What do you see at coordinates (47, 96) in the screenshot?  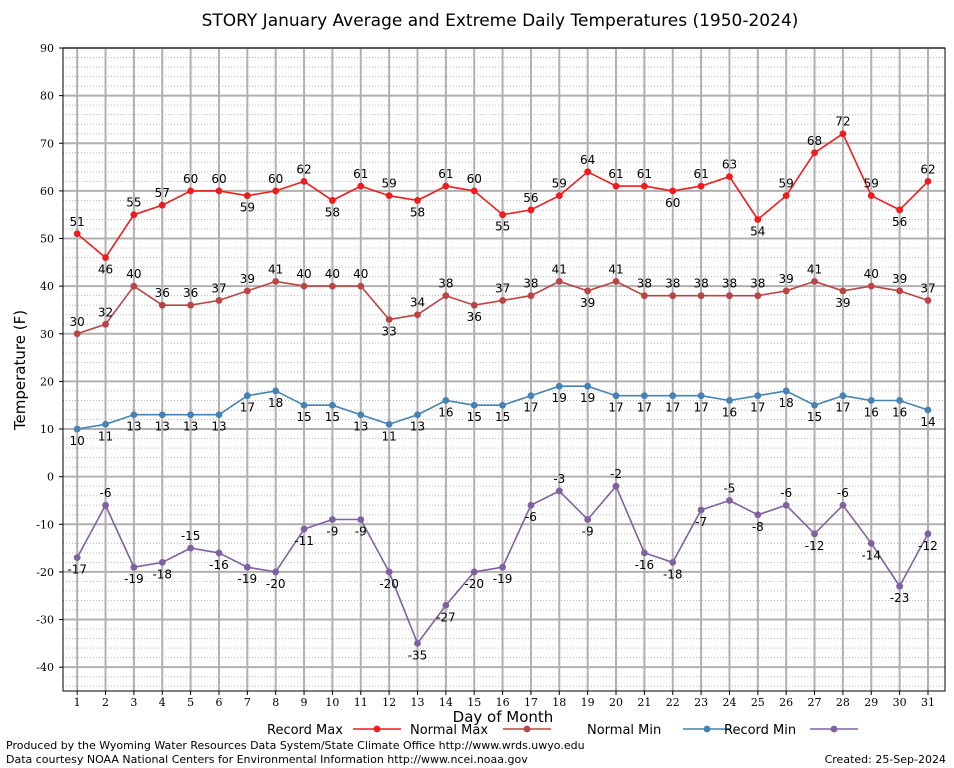 I see `y-tick-label: 80` at bounding box center [47, 96].